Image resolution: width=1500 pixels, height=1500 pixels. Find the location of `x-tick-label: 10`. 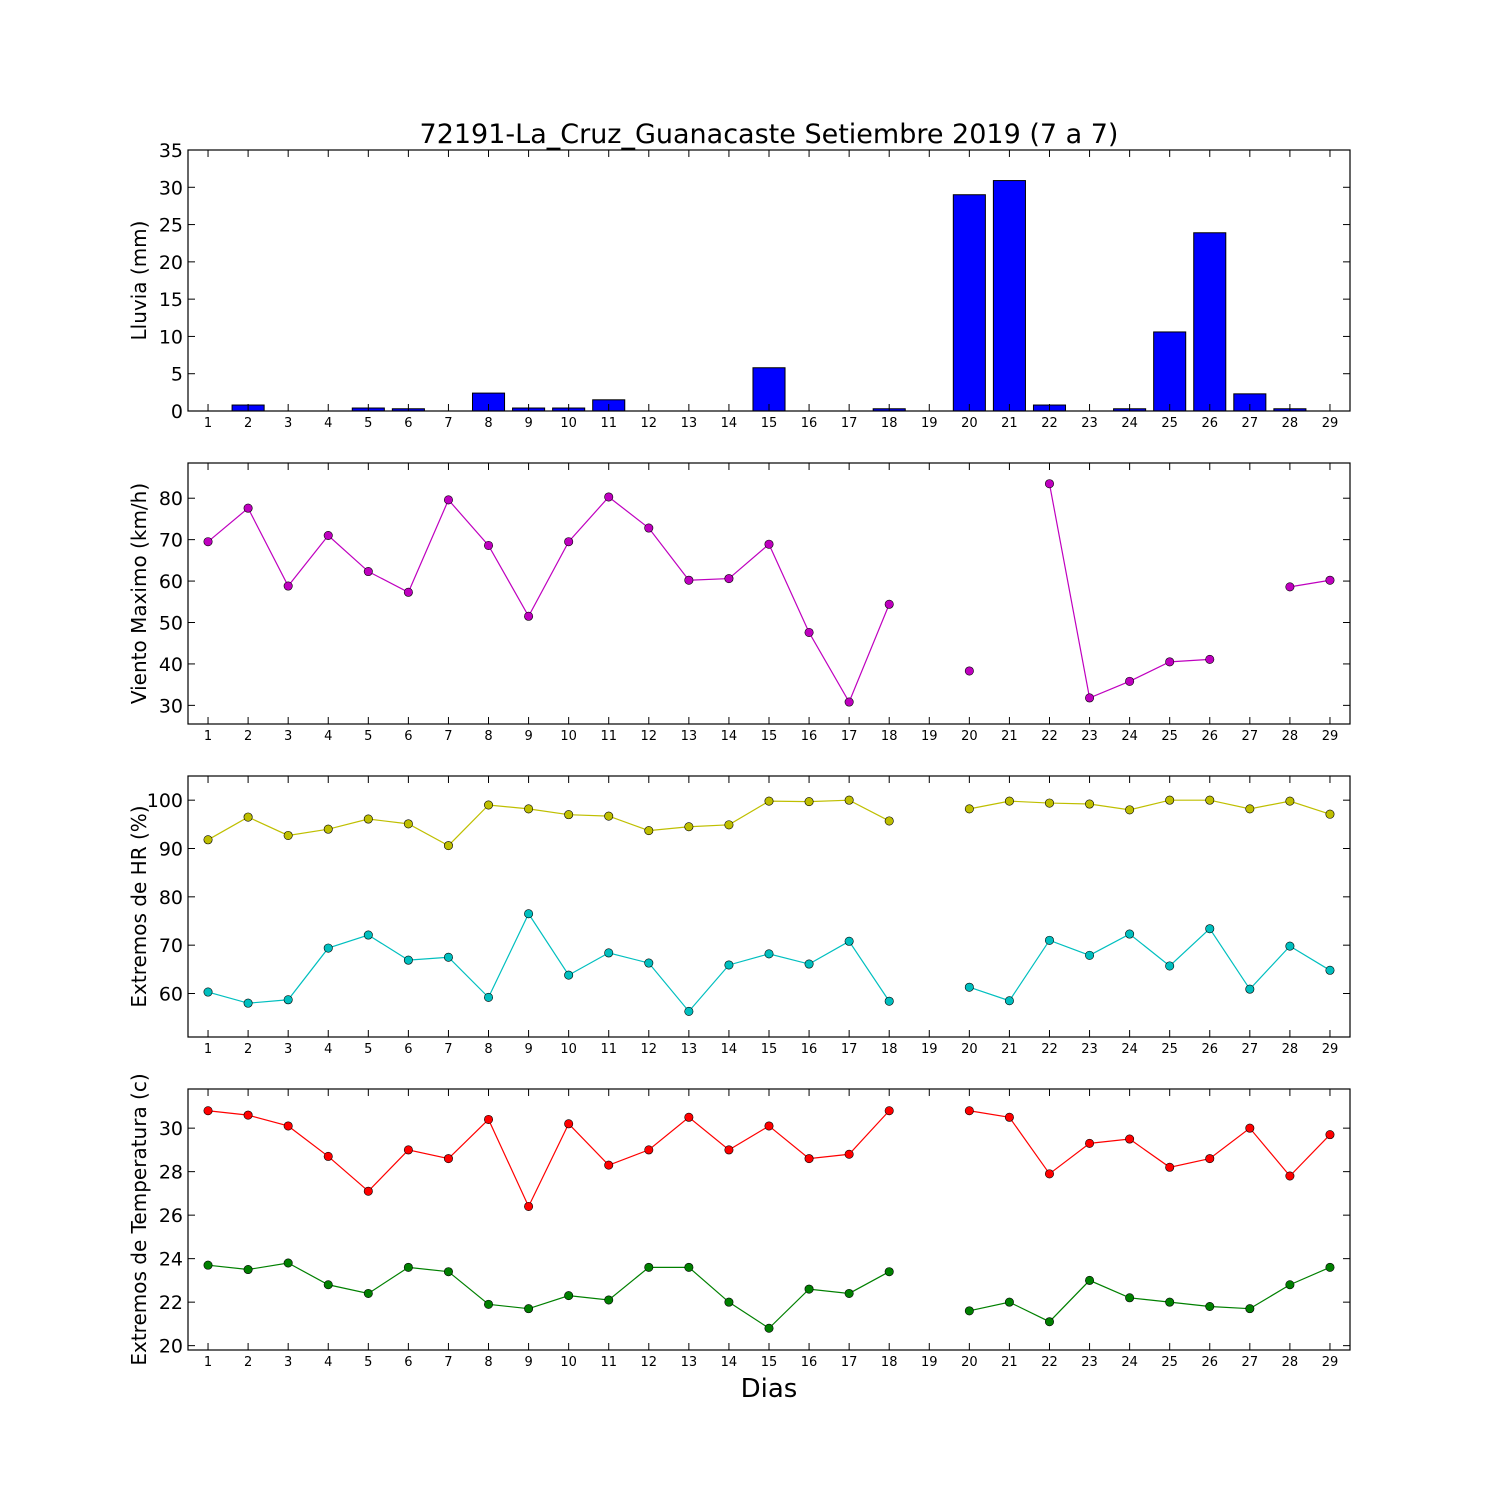

x-tick-label: 10 is located at coordinates (568, 423).